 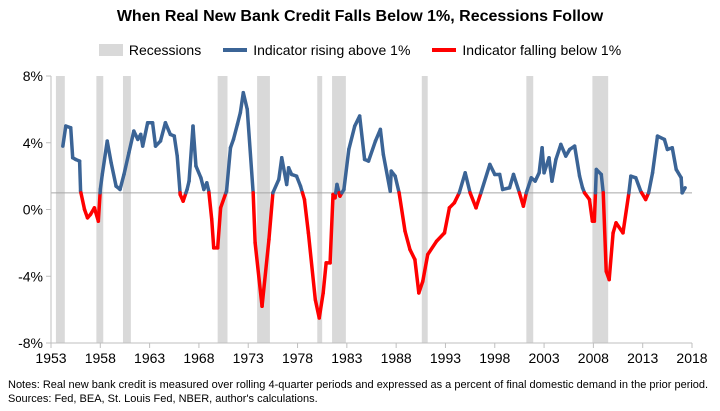 I want to click on legend-swatch-rising, so click(x=235, y=50).